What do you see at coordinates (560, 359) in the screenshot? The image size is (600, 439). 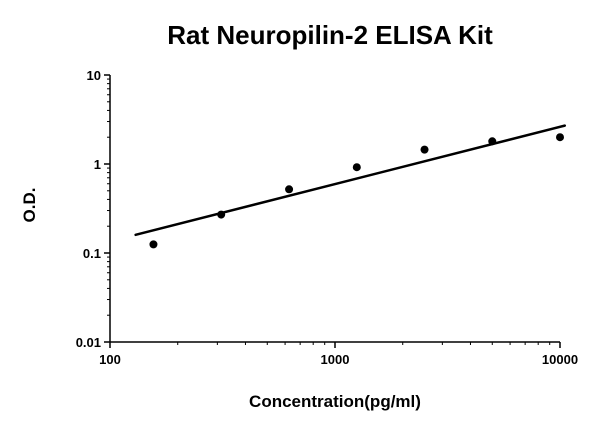 I see `x-tick-label: 10000` at bounding box center [560, 359].